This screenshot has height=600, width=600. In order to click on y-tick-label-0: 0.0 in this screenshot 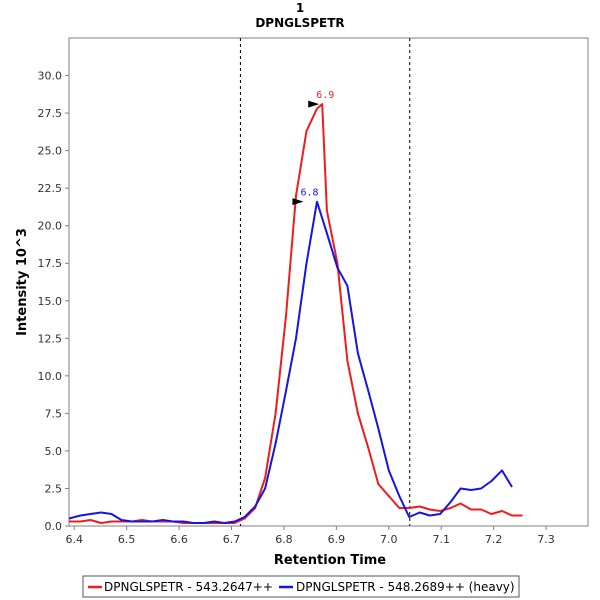, I will do `click(54, 526)`.